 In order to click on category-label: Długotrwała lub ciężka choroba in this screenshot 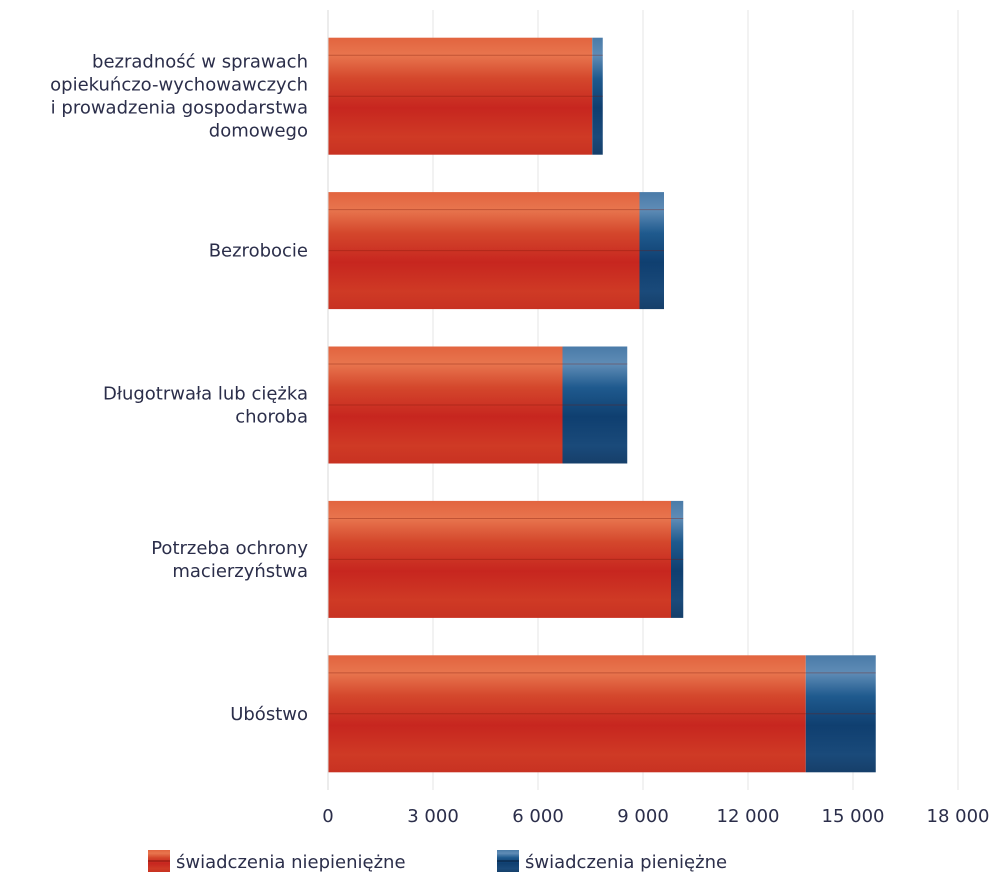, I will do `click(205, 406)`.